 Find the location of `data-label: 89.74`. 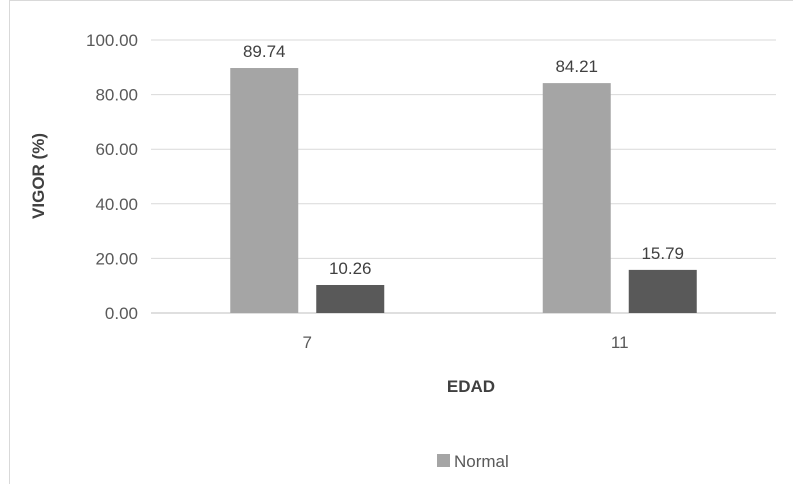

data-label: 89.74 is located at coordinates (264, 51).